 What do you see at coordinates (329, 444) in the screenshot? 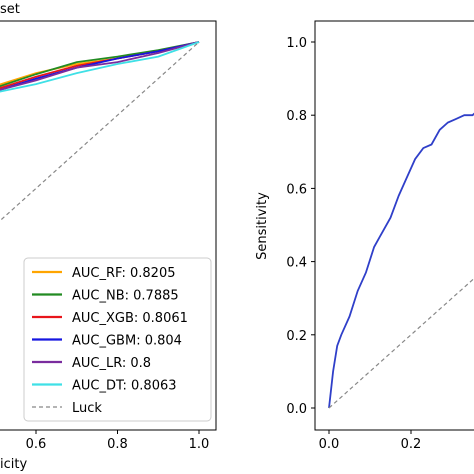
I see `right-x-tick-label: 0.0` at bounding box center [329, 444].